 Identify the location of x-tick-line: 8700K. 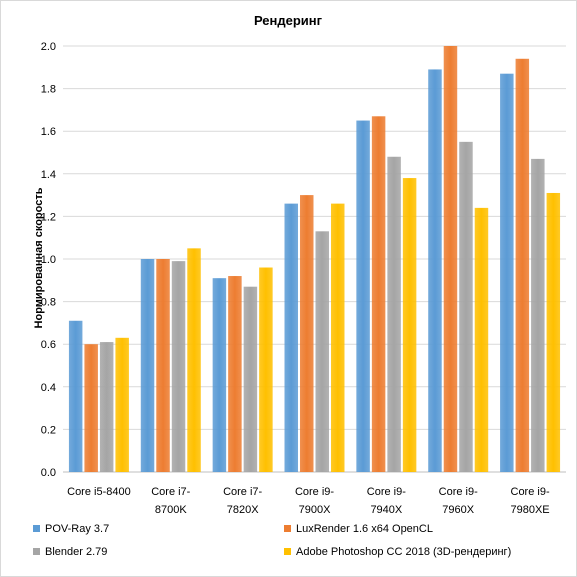
(171, 510).